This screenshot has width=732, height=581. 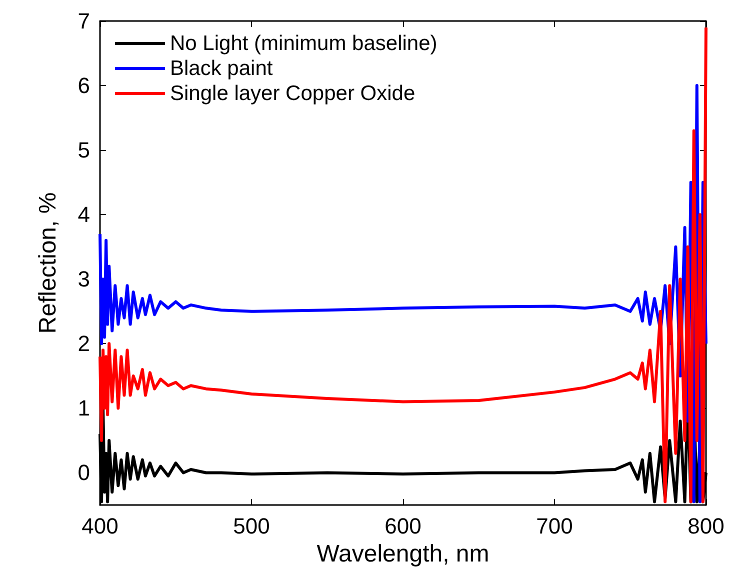 What do you see at coordinates (48, 263) in the screenshot?
I see `y-axis-title: Reflection, %` at bounding box center [48, 263].